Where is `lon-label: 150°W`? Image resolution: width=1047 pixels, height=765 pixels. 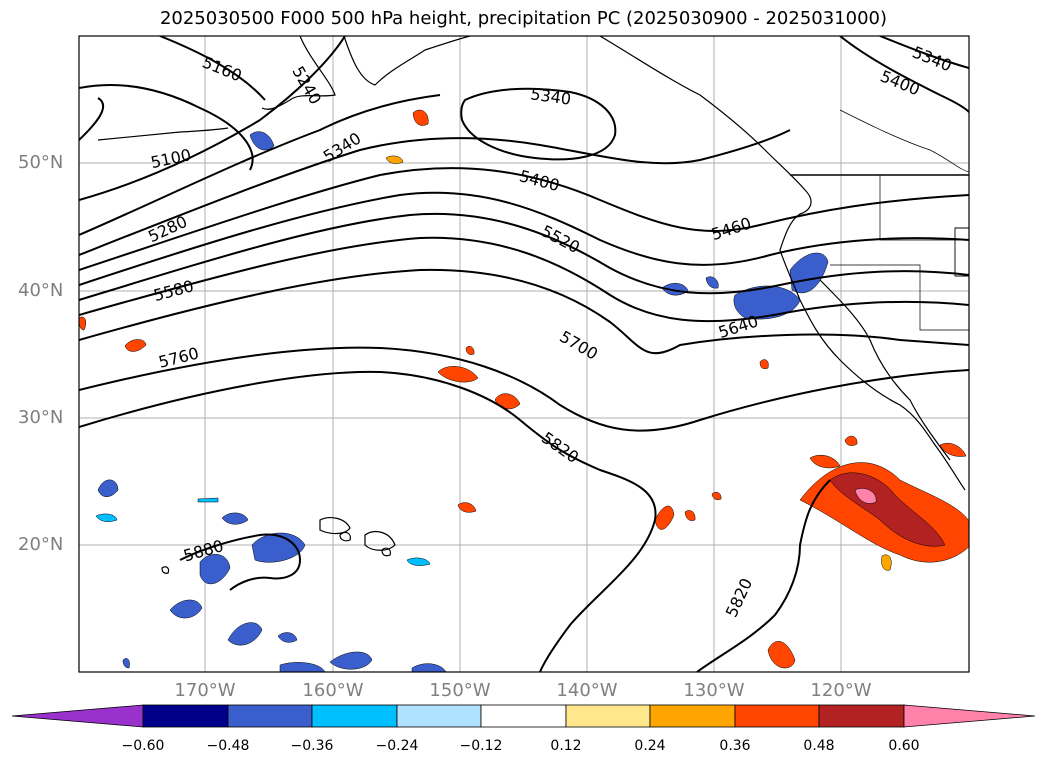 lon-label: 150°W is located at coordinates (460, 690).